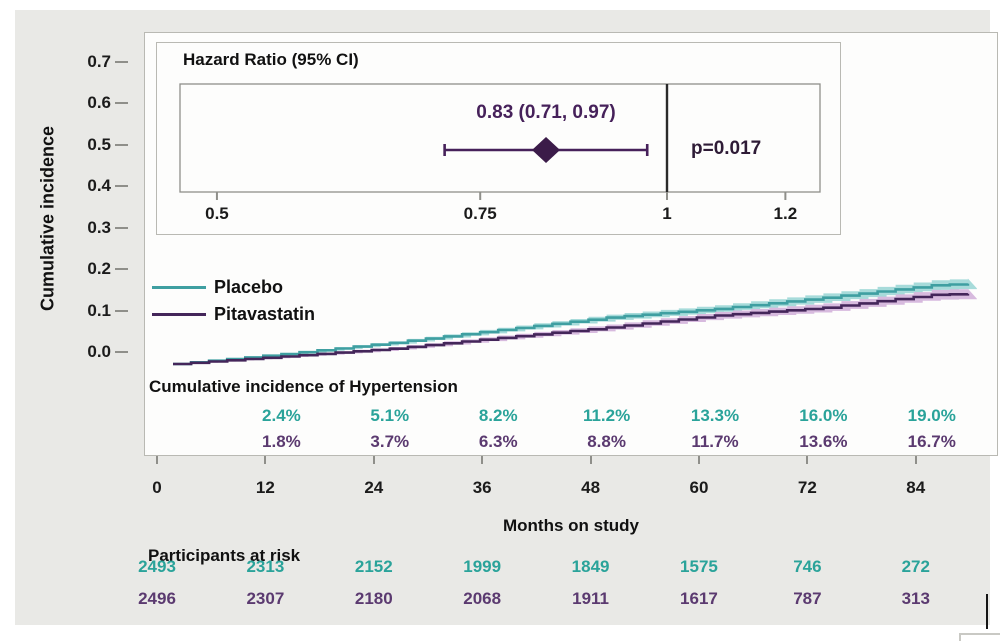  I want to click on table-value: 2493, so click(157, 566).